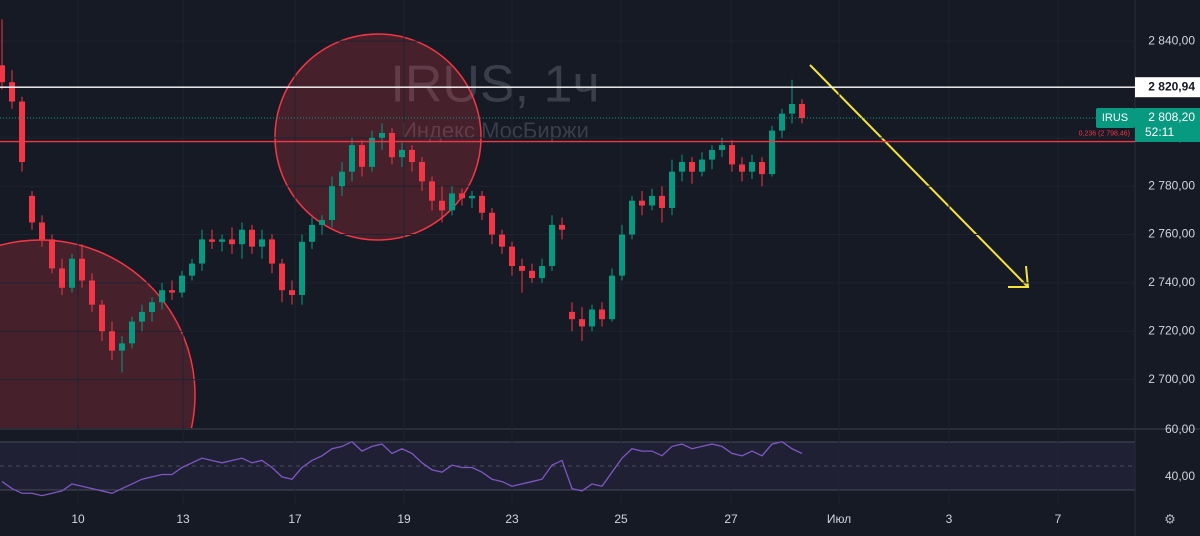 This screenshot has height=536, width=1200. I want to click on symbol-label: IRUS, so click(1115, 118).